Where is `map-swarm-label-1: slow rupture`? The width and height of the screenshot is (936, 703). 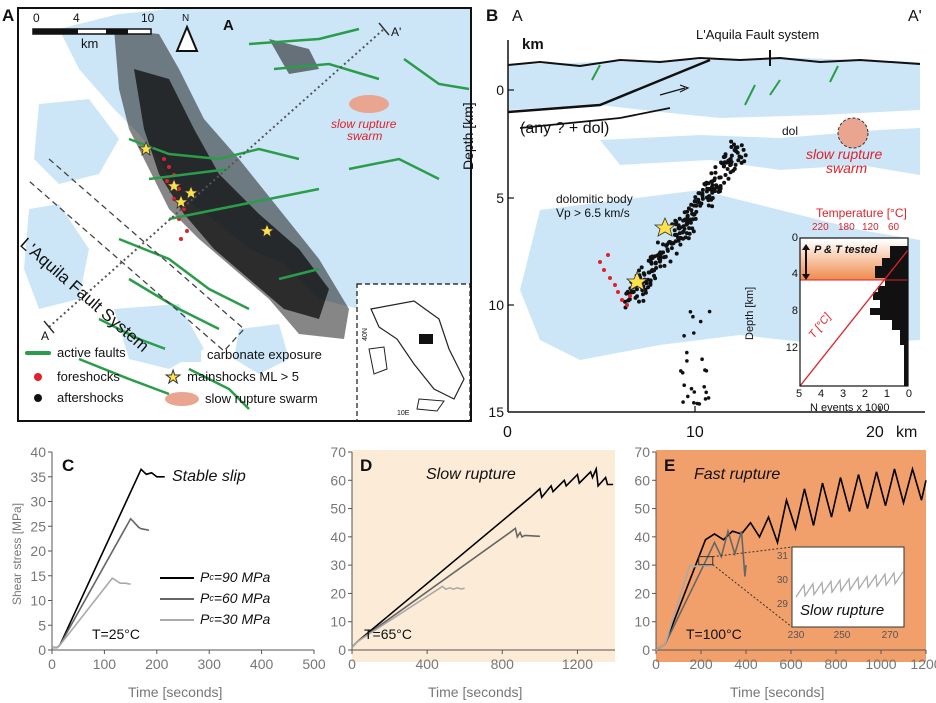 map-swarm-label-1: slow rupture is located at coordinates (364, 124).